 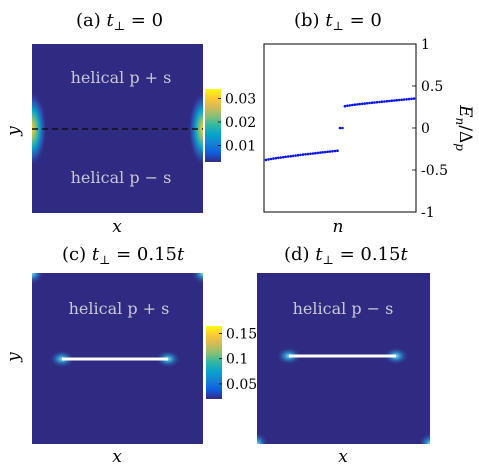 I want to click on panel-a-xlabel: x, so click(x=117, y=227).